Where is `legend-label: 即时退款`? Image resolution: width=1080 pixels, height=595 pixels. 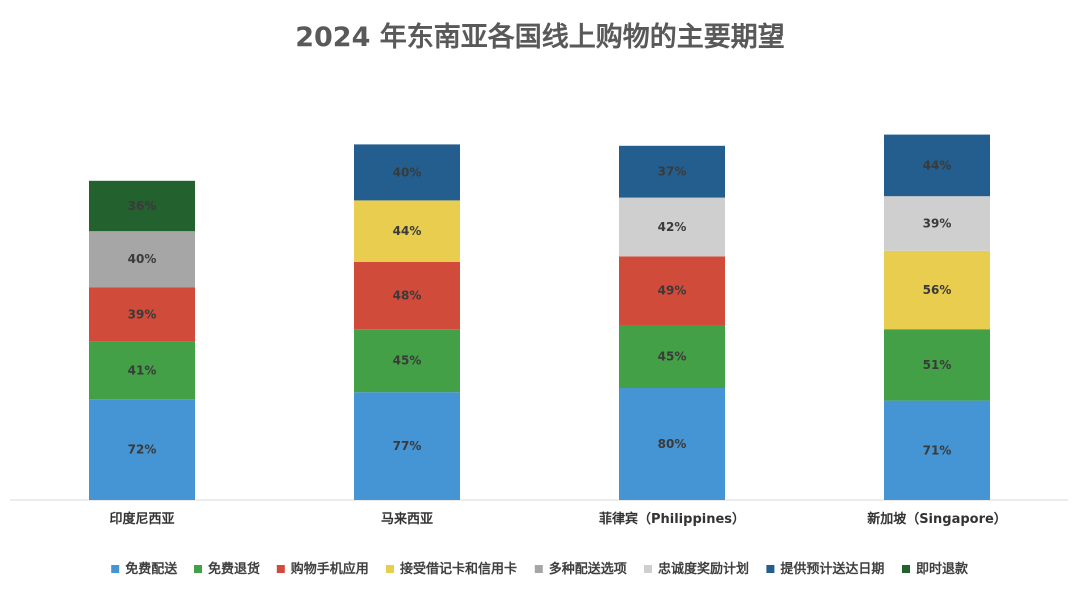 legend-label: 即时退款 is located at coordinates (942, 569).